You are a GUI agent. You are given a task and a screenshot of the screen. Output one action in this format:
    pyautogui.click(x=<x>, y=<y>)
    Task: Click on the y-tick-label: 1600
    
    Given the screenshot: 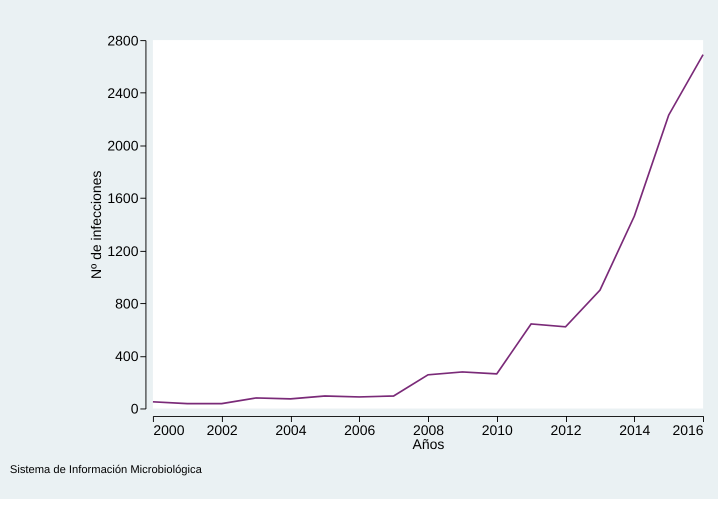 What is the action you would take?
    pyautogui.click(x=123, y=198)
    